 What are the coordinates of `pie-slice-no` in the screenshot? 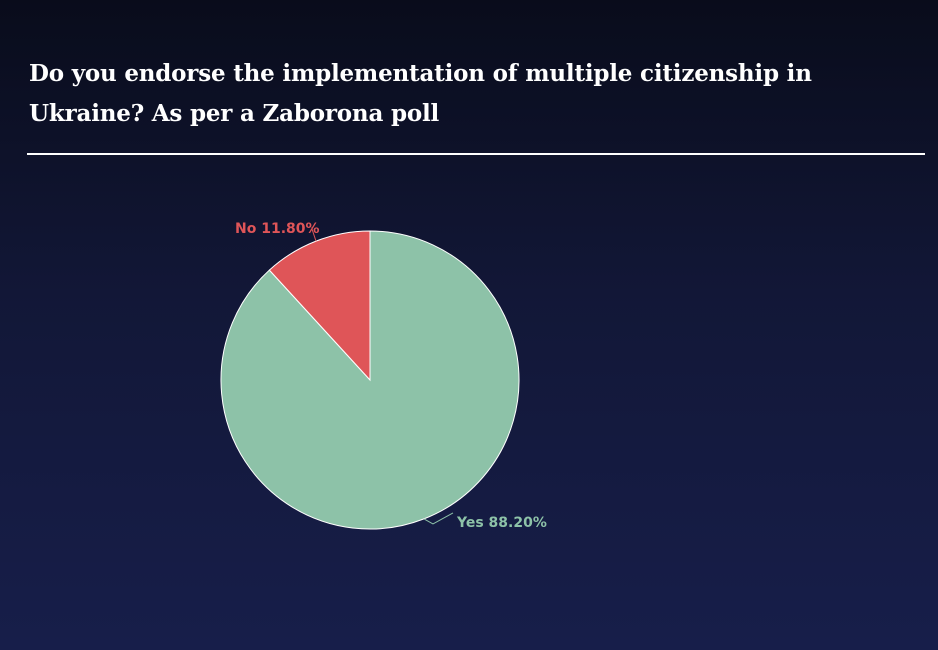 It's located at (319, 306).